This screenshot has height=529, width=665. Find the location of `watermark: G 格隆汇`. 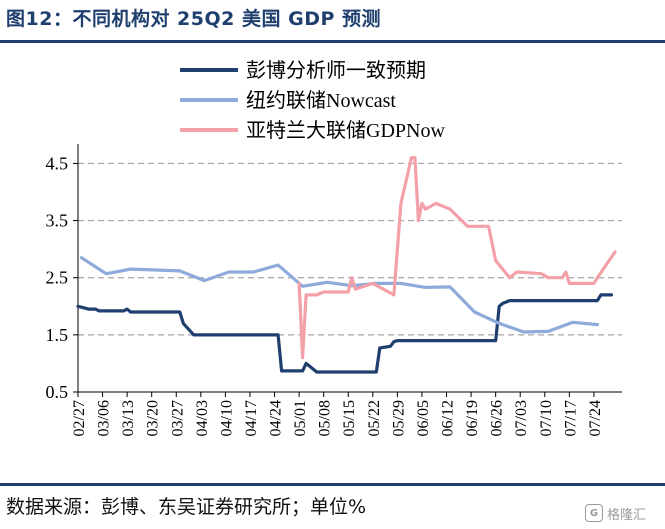

watermark: G 格隆汇 is located at coordinates (615, 513).